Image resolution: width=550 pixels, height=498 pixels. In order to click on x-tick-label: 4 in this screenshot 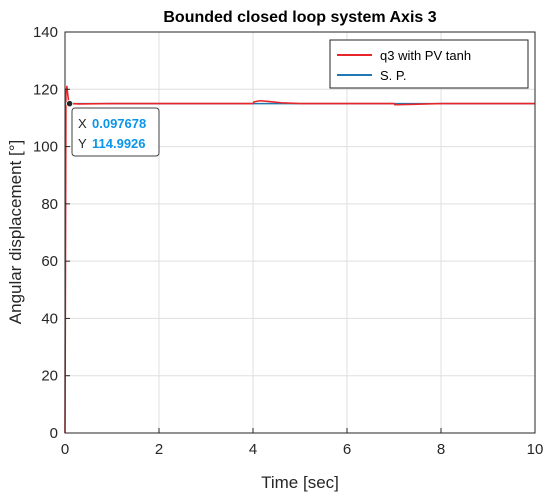, I will do `click(253, 449)`.